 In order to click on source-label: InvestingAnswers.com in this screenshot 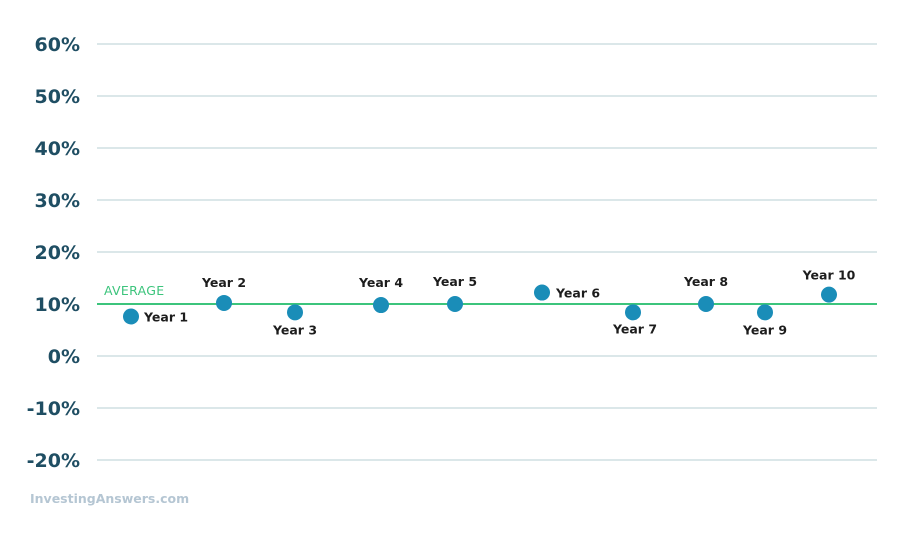, I will do `click(110, 498)`.